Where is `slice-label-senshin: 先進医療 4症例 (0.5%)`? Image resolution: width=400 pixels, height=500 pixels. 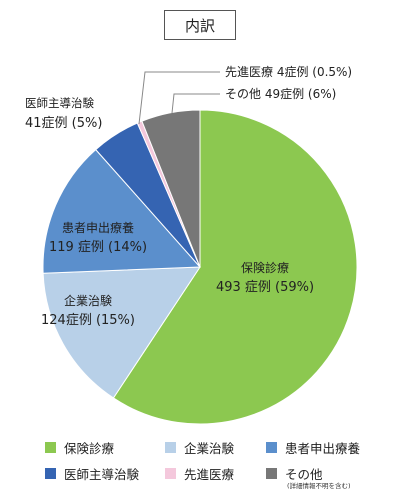
slice-label-senshin: 先進医療 4症例 (0.5%) is located at coordinates (288, 71).